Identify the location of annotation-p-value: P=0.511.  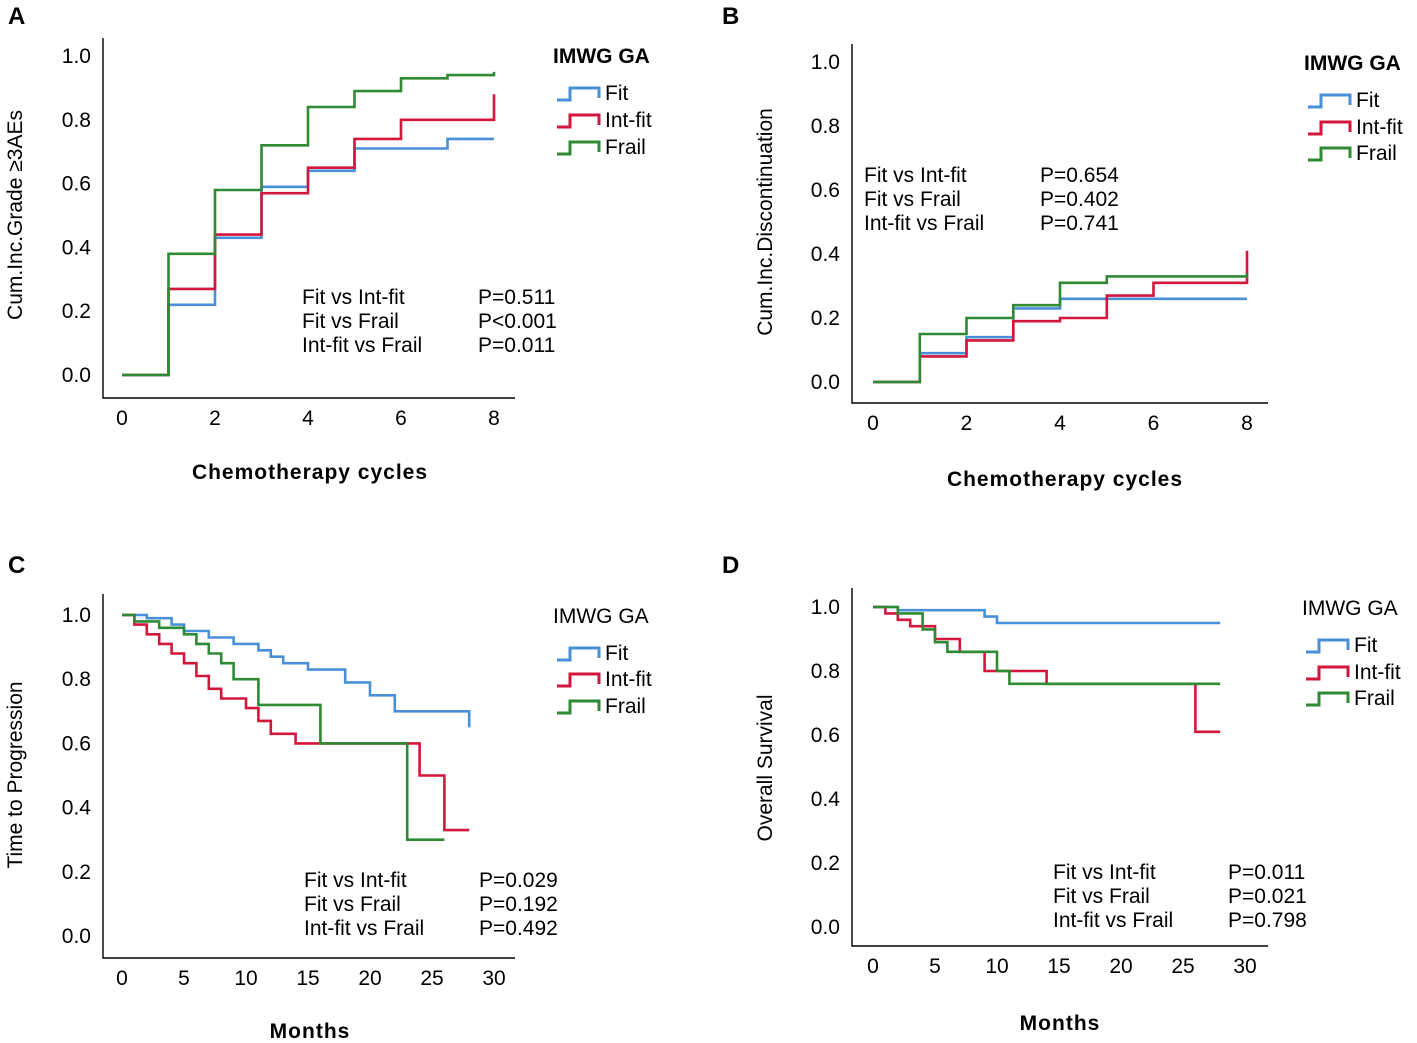
(516, 297).